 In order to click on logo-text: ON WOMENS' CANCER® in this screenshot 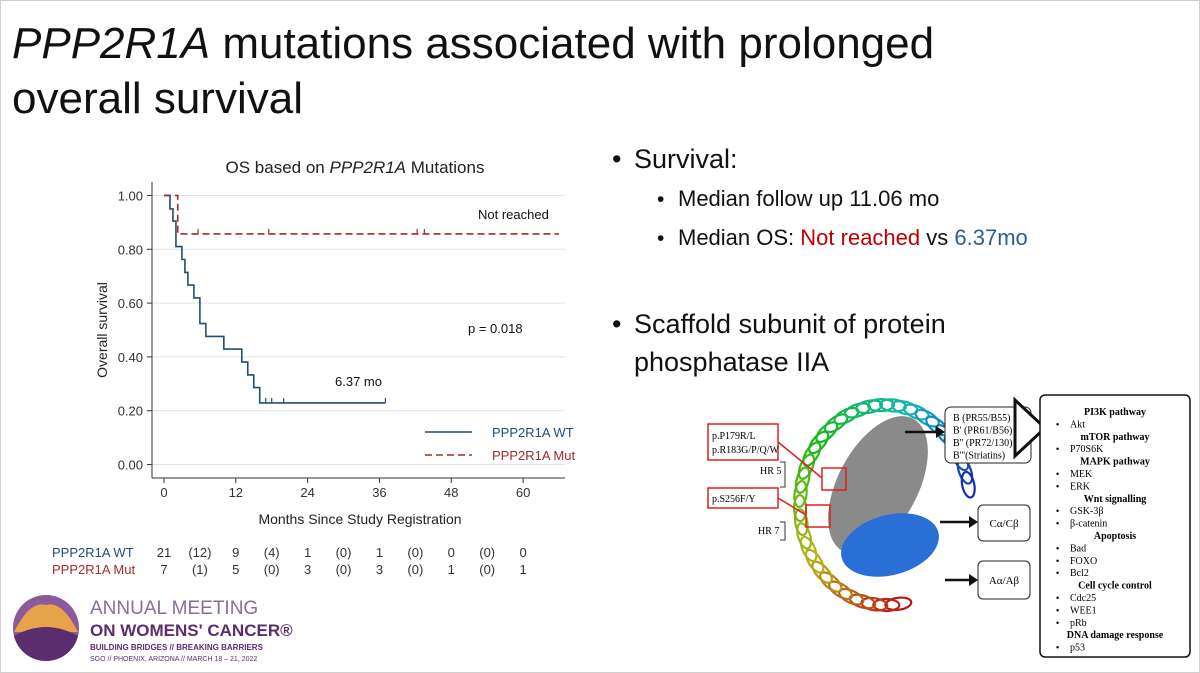, I will do `click(191, 630)`.